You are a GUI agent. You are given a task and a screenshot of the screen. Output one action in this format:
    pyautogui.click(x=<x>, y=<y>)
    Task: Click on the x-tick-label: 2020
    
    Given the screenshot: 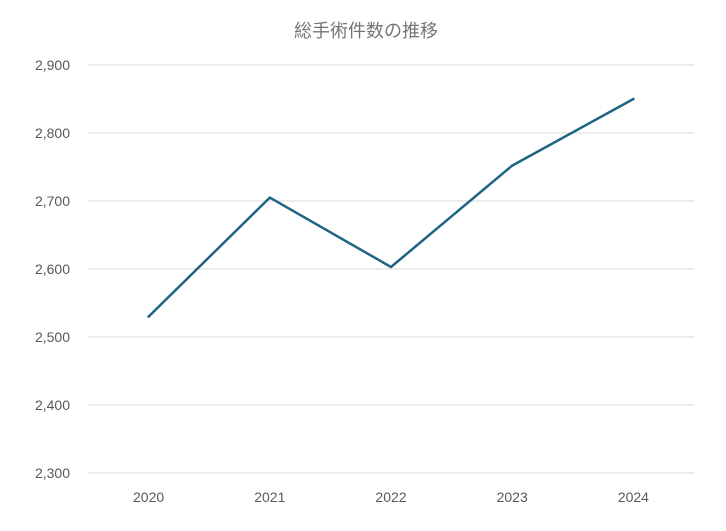 What is the action you would take?
    pyautogui.click(x=148, y=497)
    